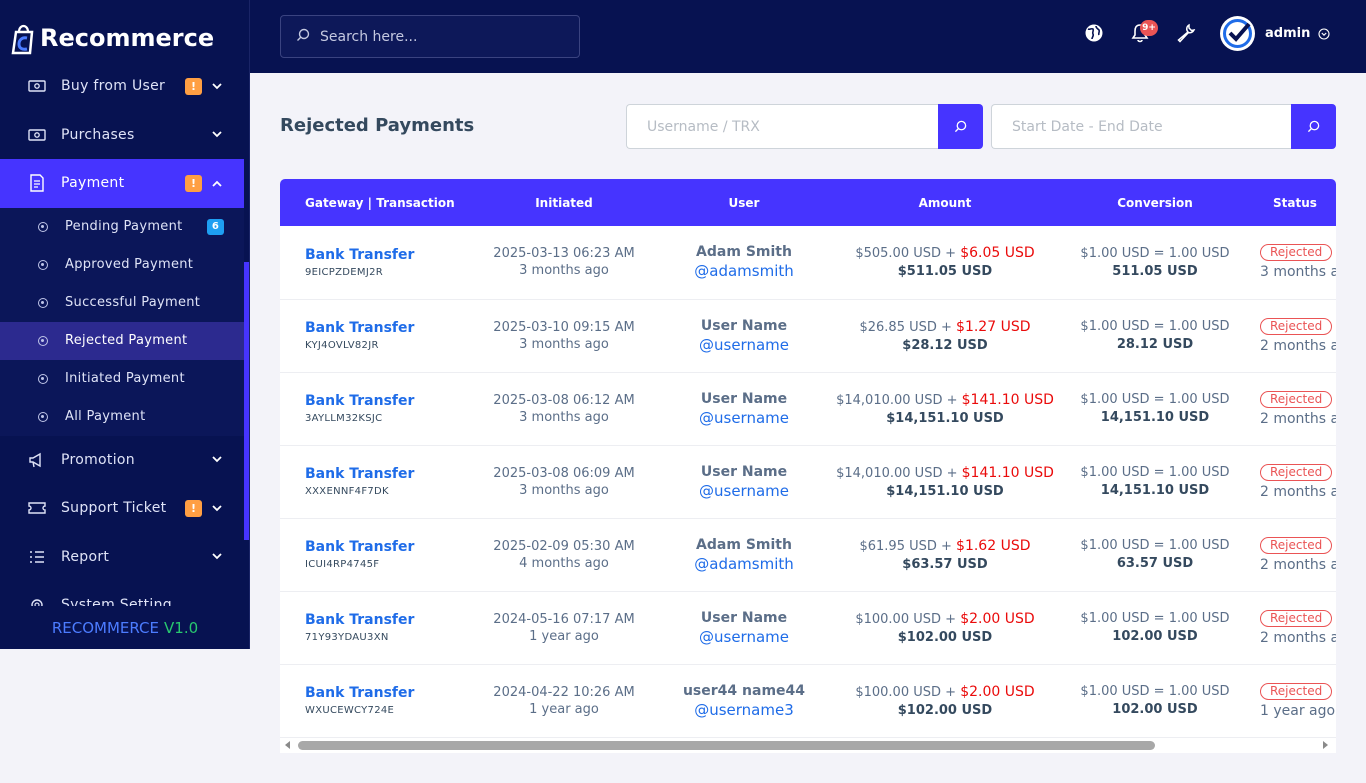 The width and height of the screenshot is (1366, 783). I want to click on table-horizontal-scrollbar, so click(808, 745).